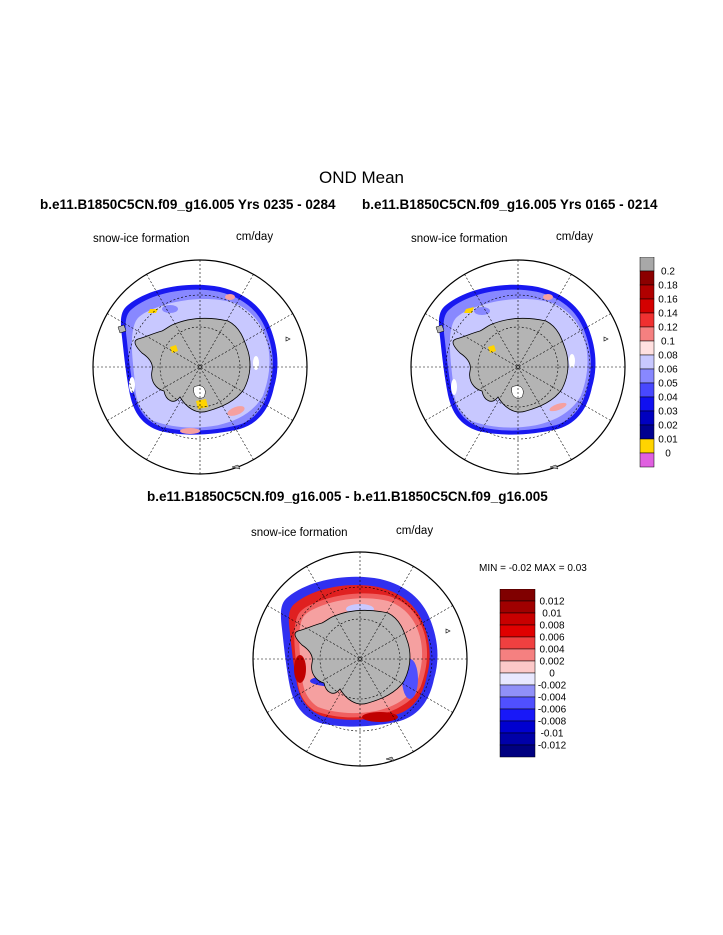  I want to click on diff-colorbar-tick-label: -0.008, so click(552, 722).